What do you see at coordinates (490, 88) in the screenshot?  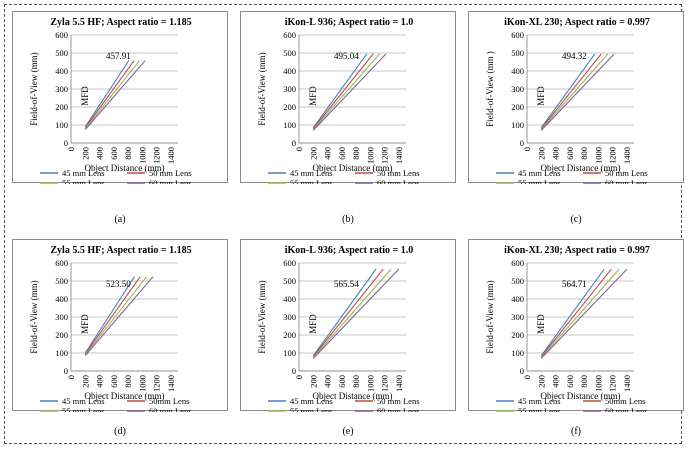 I see `y-axis-label: Field-of-View (mm )` at bounding box center [490, 88].